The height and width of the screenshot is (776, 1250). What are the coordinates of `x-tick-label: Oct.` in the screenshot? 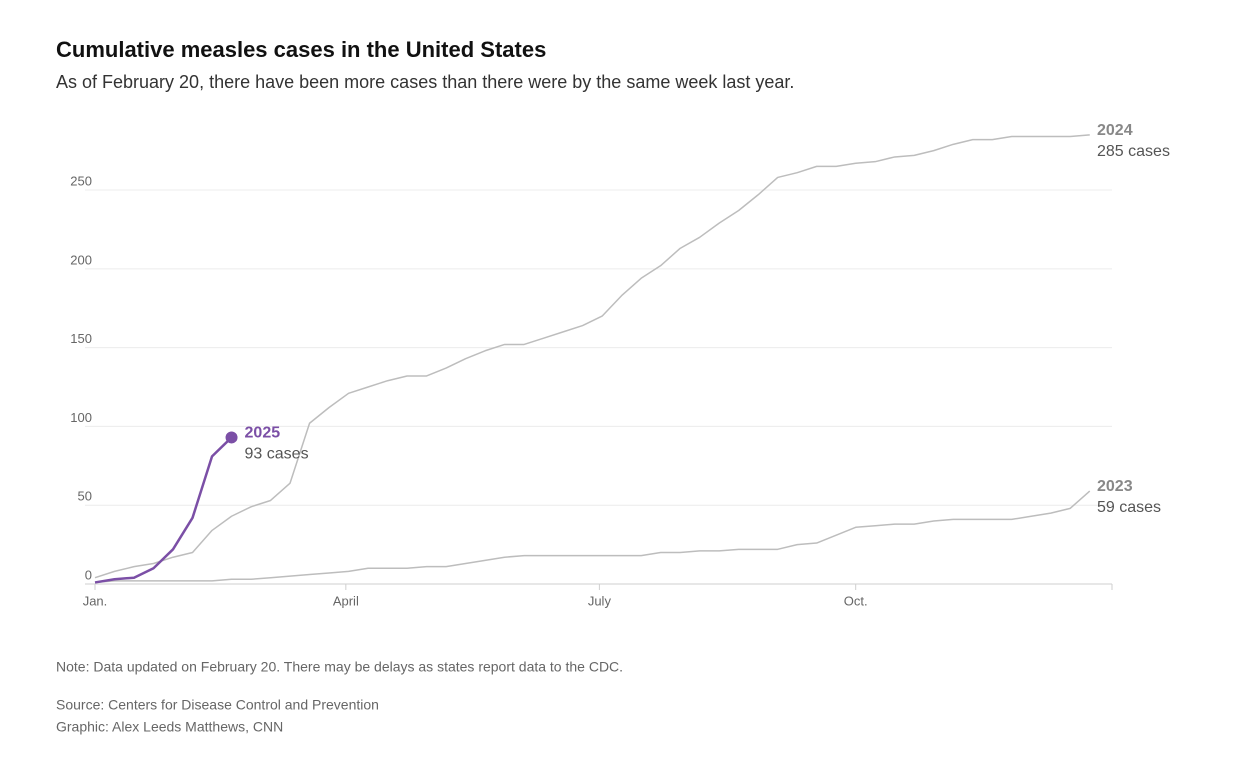 It's located at (856, 600).